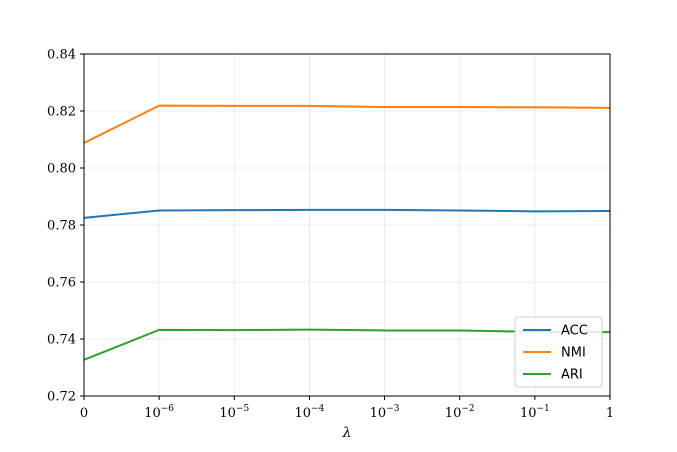 Image resolution: width=677 pixels, height=452 pixels. Describe the element at coordinates (61, 397) in the screenshot. I see `y-tick-label: 0.72` at that location.